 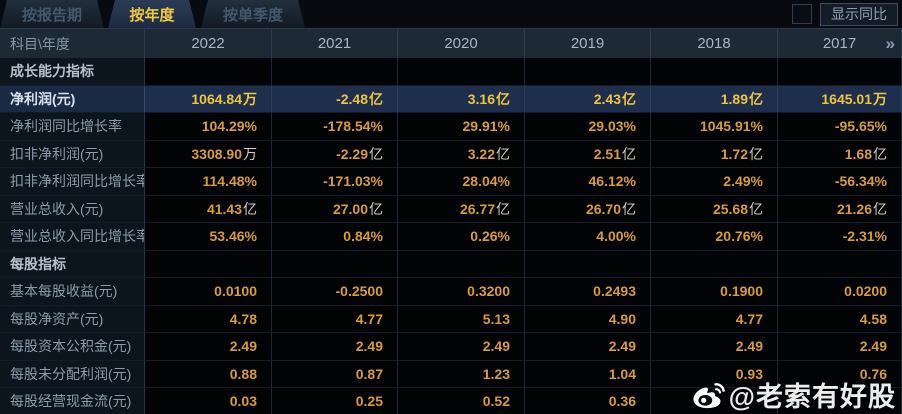 What do you see at coordinates (588, 401) in the screenshot?
I see `row-value: 0.36` at bounding box center [588, 401].